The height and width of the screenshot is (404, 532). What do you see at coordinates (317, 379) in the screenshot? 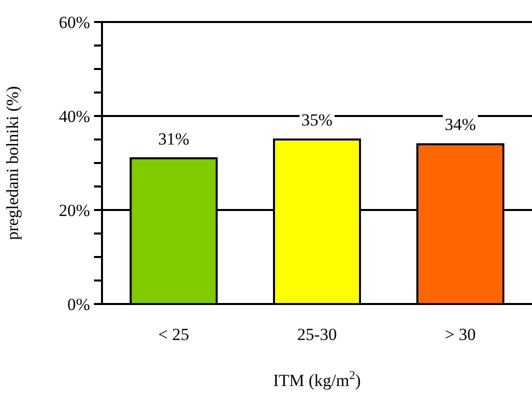
I see `x-axis-title: ITM (kg/m$^{2}$)` at bounding box center [317, 379].